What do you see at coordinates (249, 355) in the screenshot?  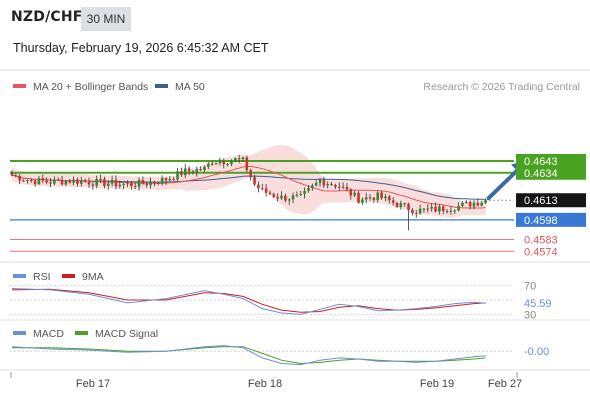 I see `macd-signal-line` at bounding box center [249, 355].